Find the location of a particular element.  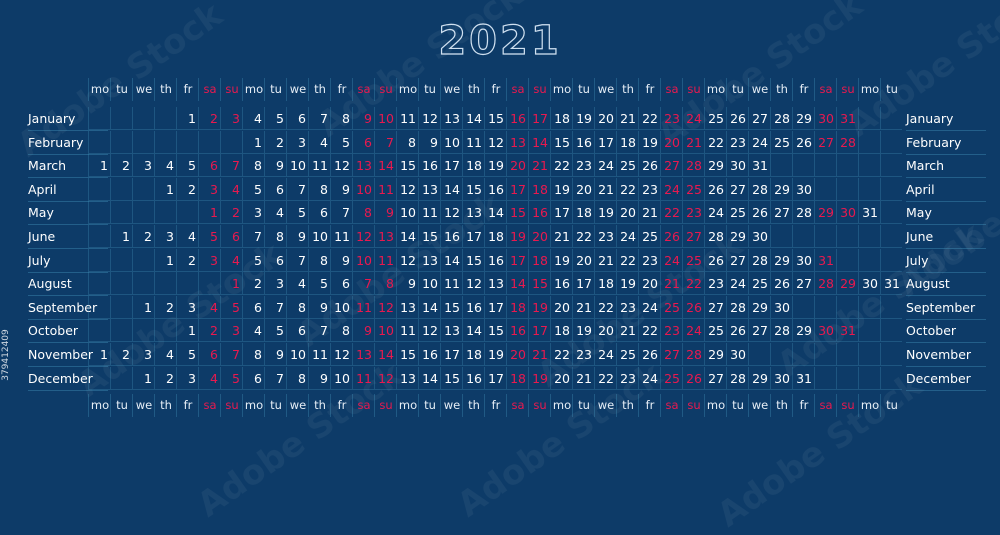

month-label-right: February is located at coordinates (946, 143).